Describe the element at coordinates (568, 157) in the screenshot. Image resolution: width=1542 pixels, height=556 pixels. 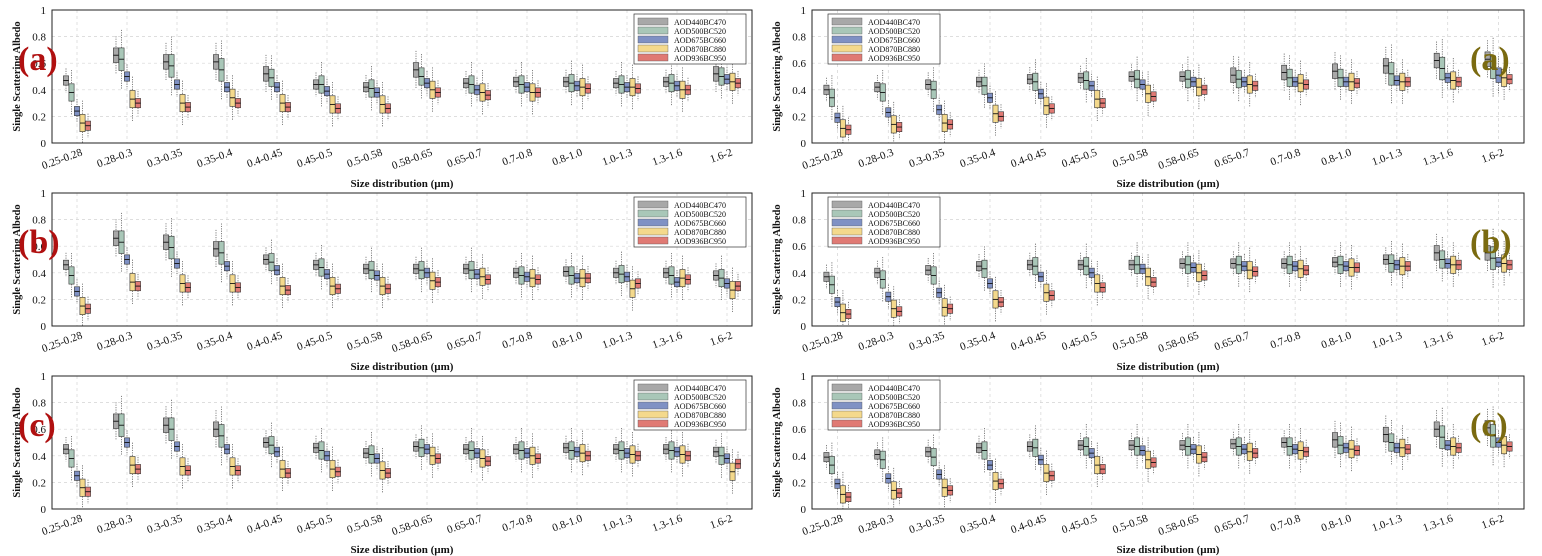
I see `x-tick-label: 0.8-1.0` at that location.